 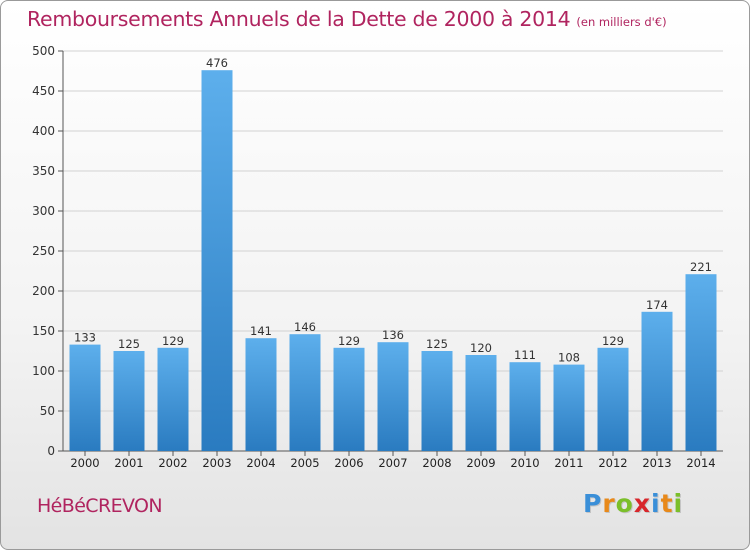 What do you see at coordinates (43, 291) in the screenshot?
I see `y-tick-label: 200` at bounding box center [43, 291].